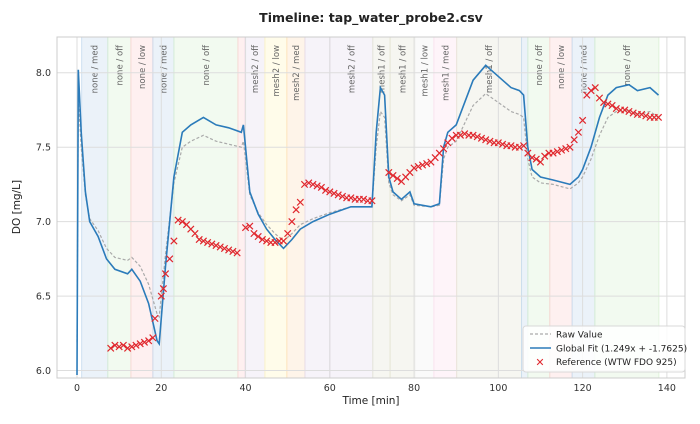  I want to click on x-tick-label: 100, so click(498, 388).